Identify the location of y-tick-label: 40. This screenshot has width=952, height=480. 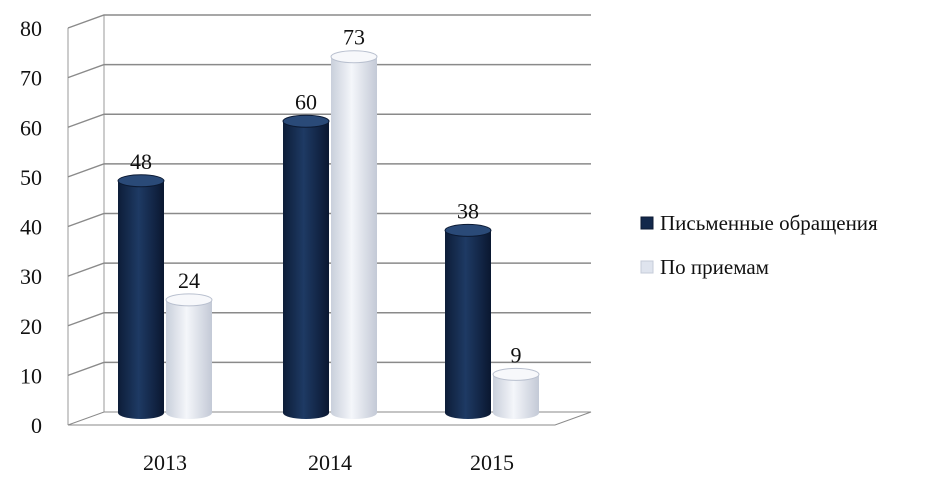
(31, 227).